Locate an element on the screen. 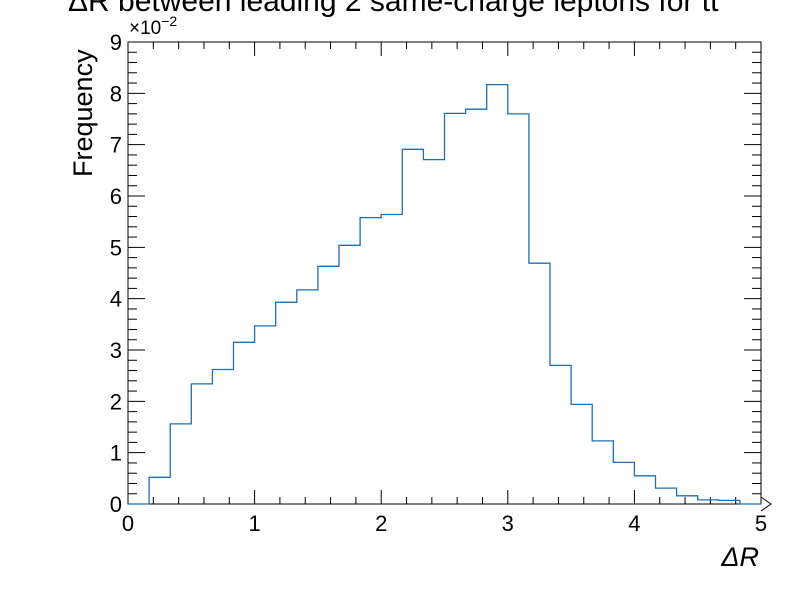 This screenshot has width=800, height=600. x-tick-label: 3 is located at coordinates (508, 523).